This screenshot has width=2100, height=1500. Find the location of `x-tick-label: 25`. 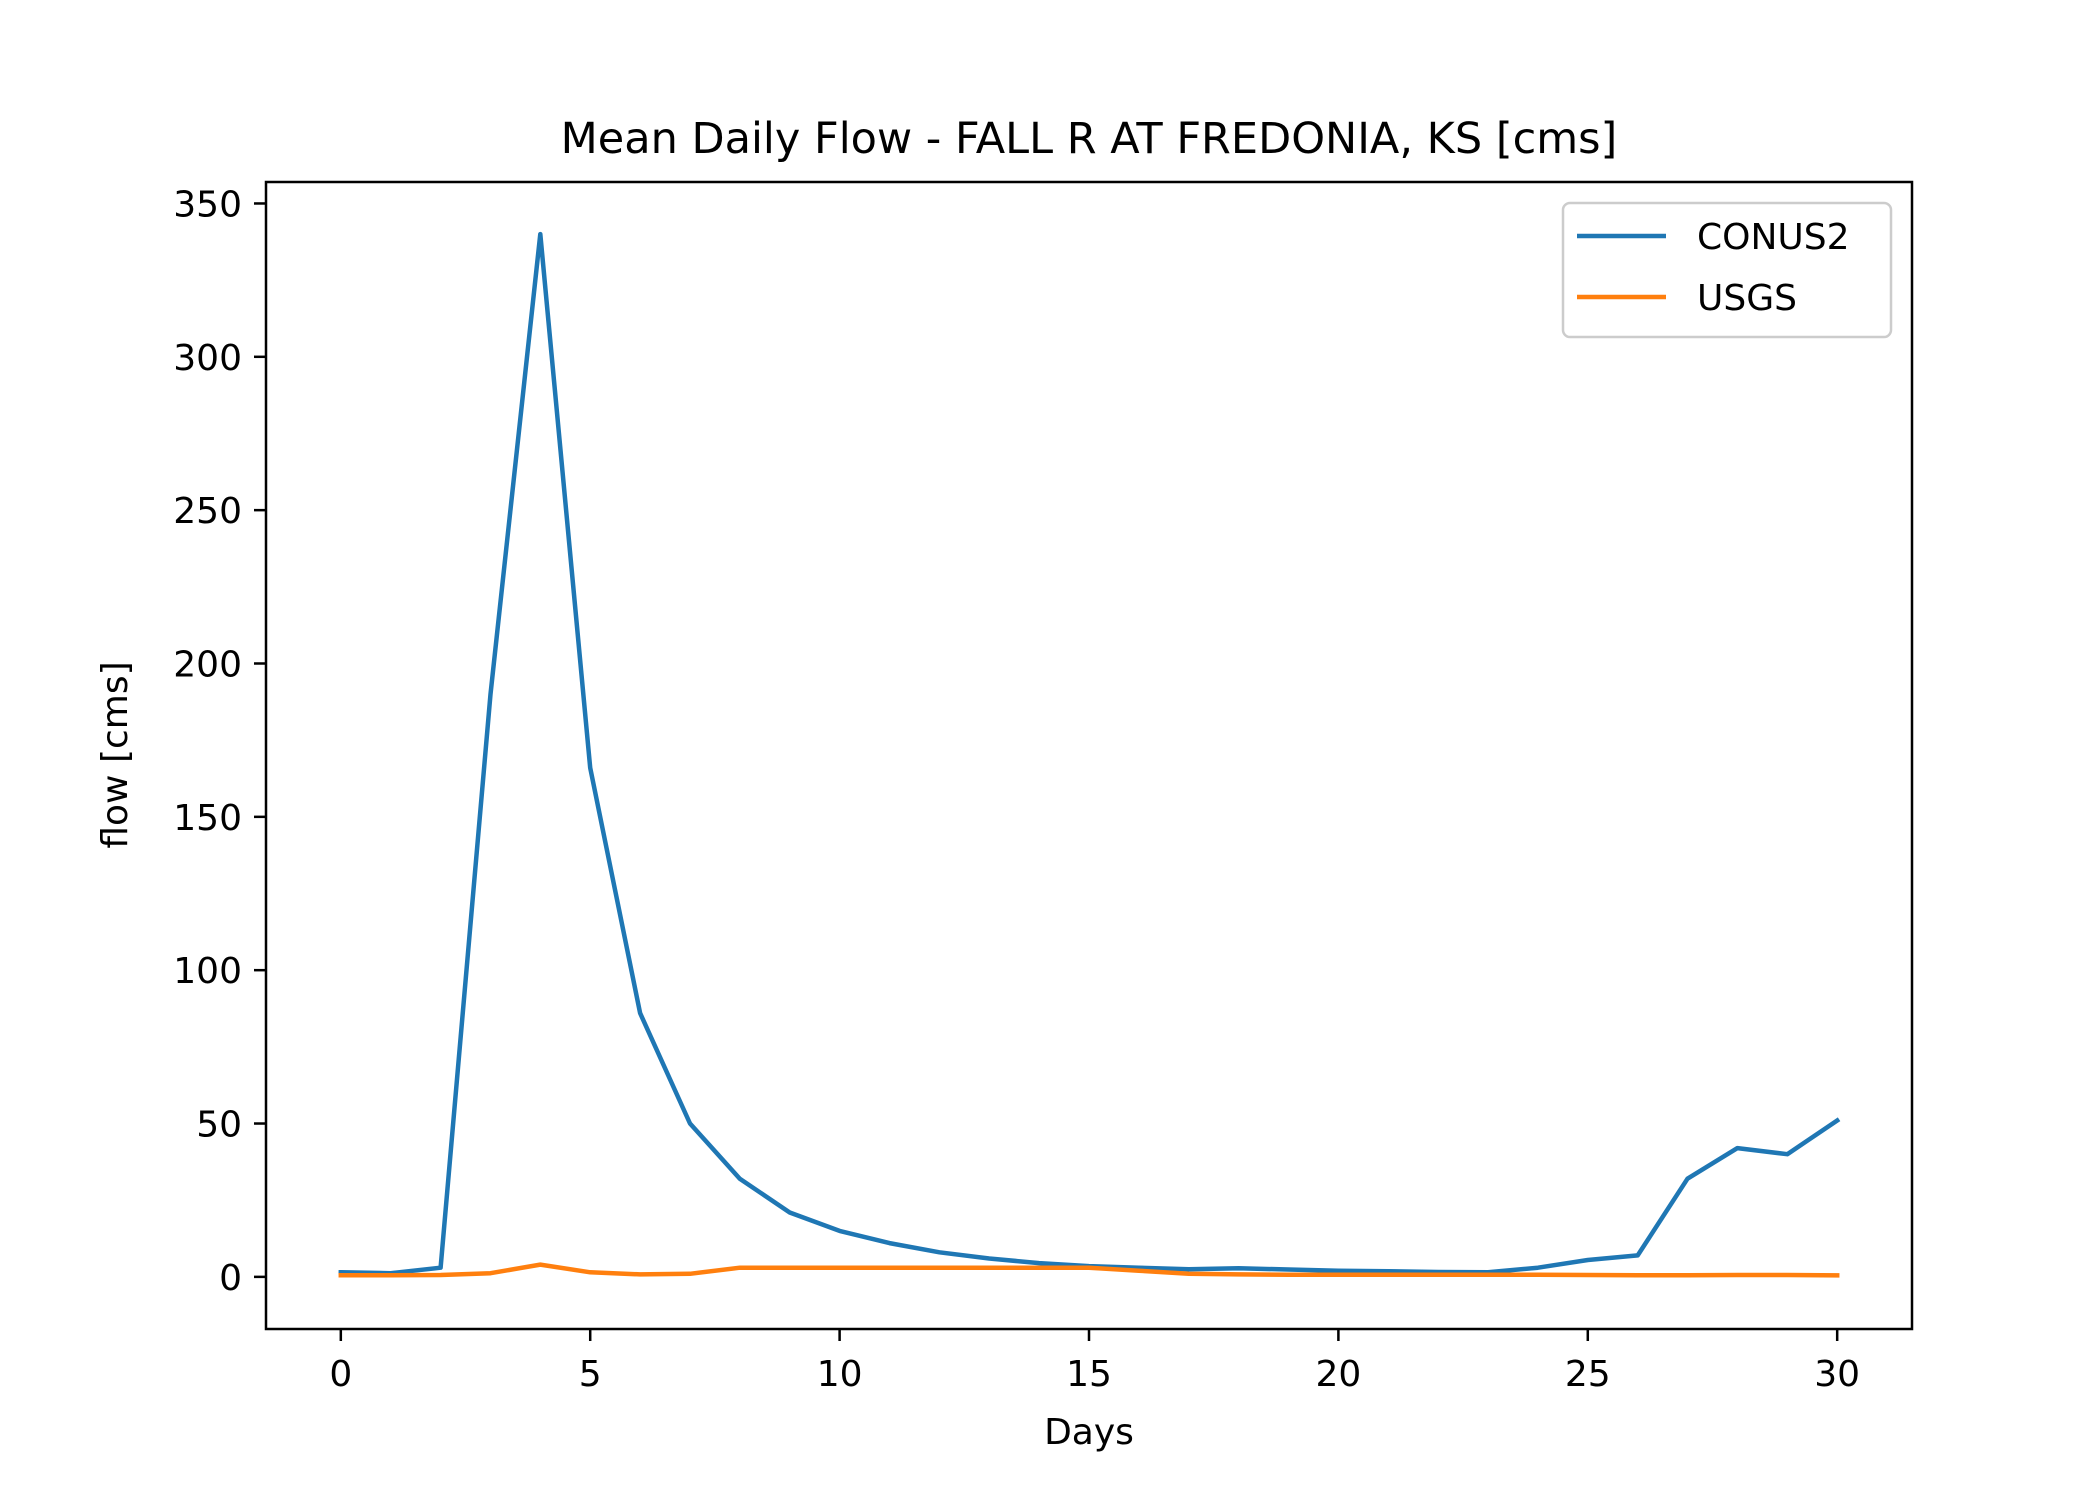

x-tick-label: 25 is located at coordinates (1588, 1374).